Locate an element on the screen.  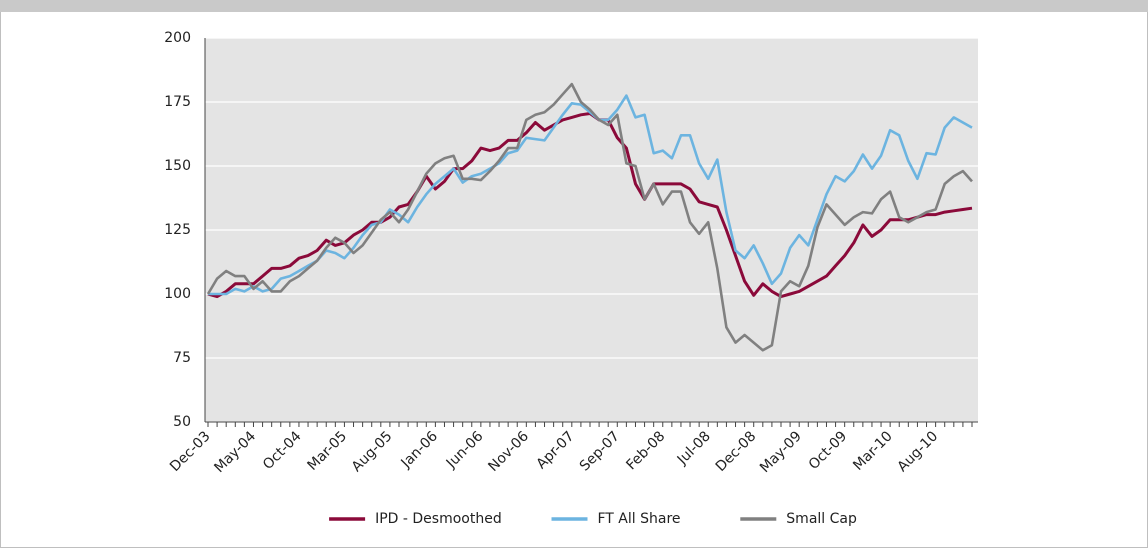
header-band is located at coordinates (574, 6).